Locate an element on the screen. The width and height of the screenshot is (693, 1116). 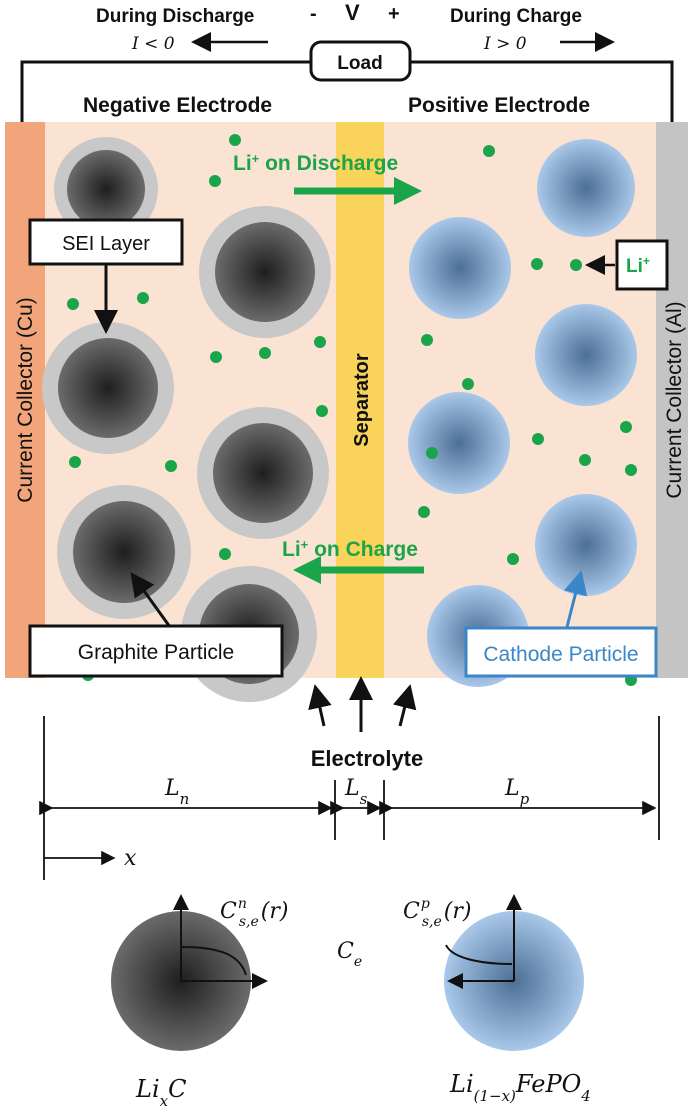
load-box is located at coordinates (360, 61).